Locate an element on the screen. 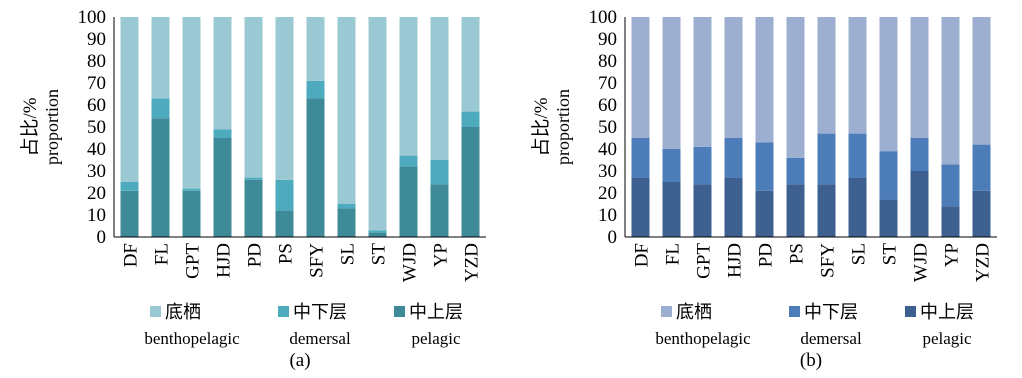 This screenshot has height=378, width=1022. legend-swatch-demersal is located at coordinates (283, 311).